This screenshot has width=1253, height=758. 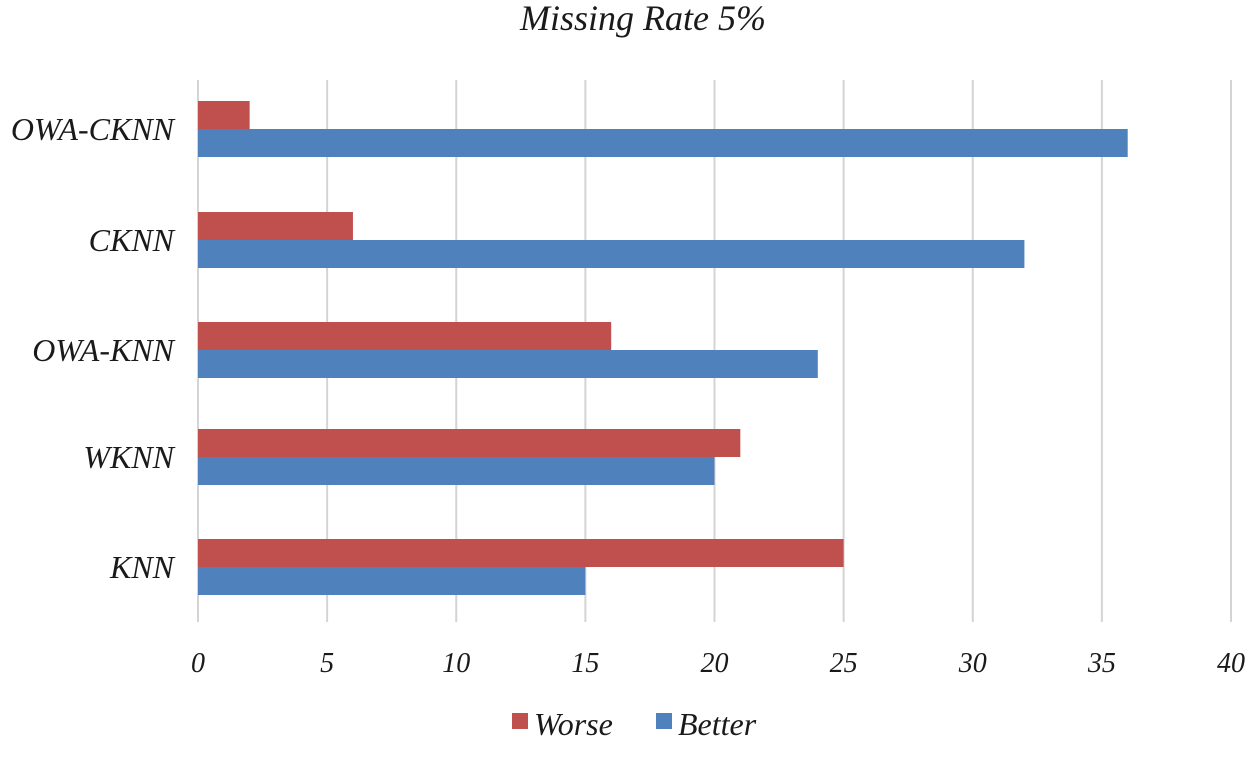 I want to click on y-axis-categories: OWA-CKNN CKNN OWA-KNN WKNN KNN, so click(x=93, y=348).